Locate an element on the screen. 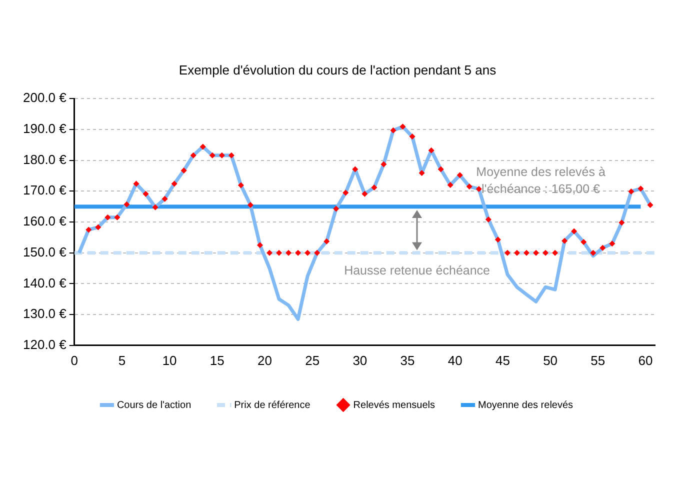 This screenshot has width=690, height=490. x-tick-label: 5 is located at coordinates (122, 360).